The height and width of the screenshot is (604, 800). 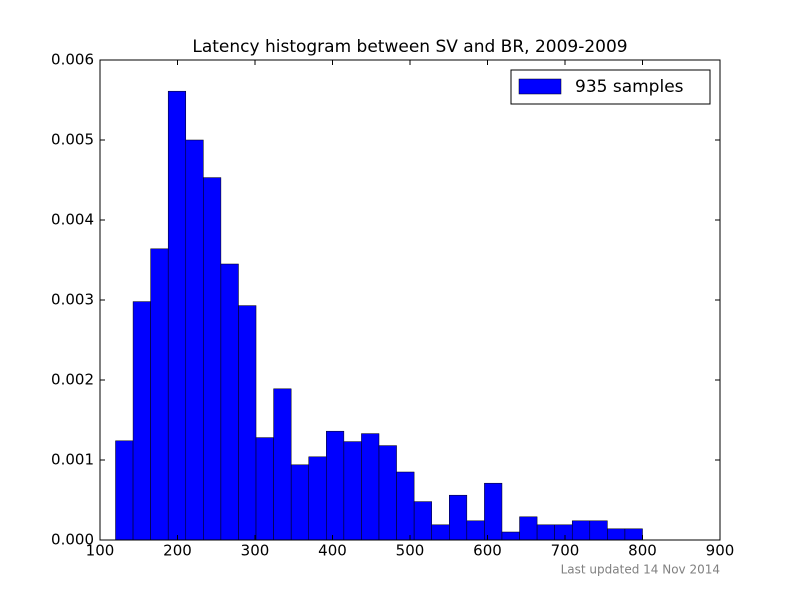 What do you see at coordinates (565, 551) in the screenshot?
I see `x-tick-label: 700` at bounding box center [565, 551].